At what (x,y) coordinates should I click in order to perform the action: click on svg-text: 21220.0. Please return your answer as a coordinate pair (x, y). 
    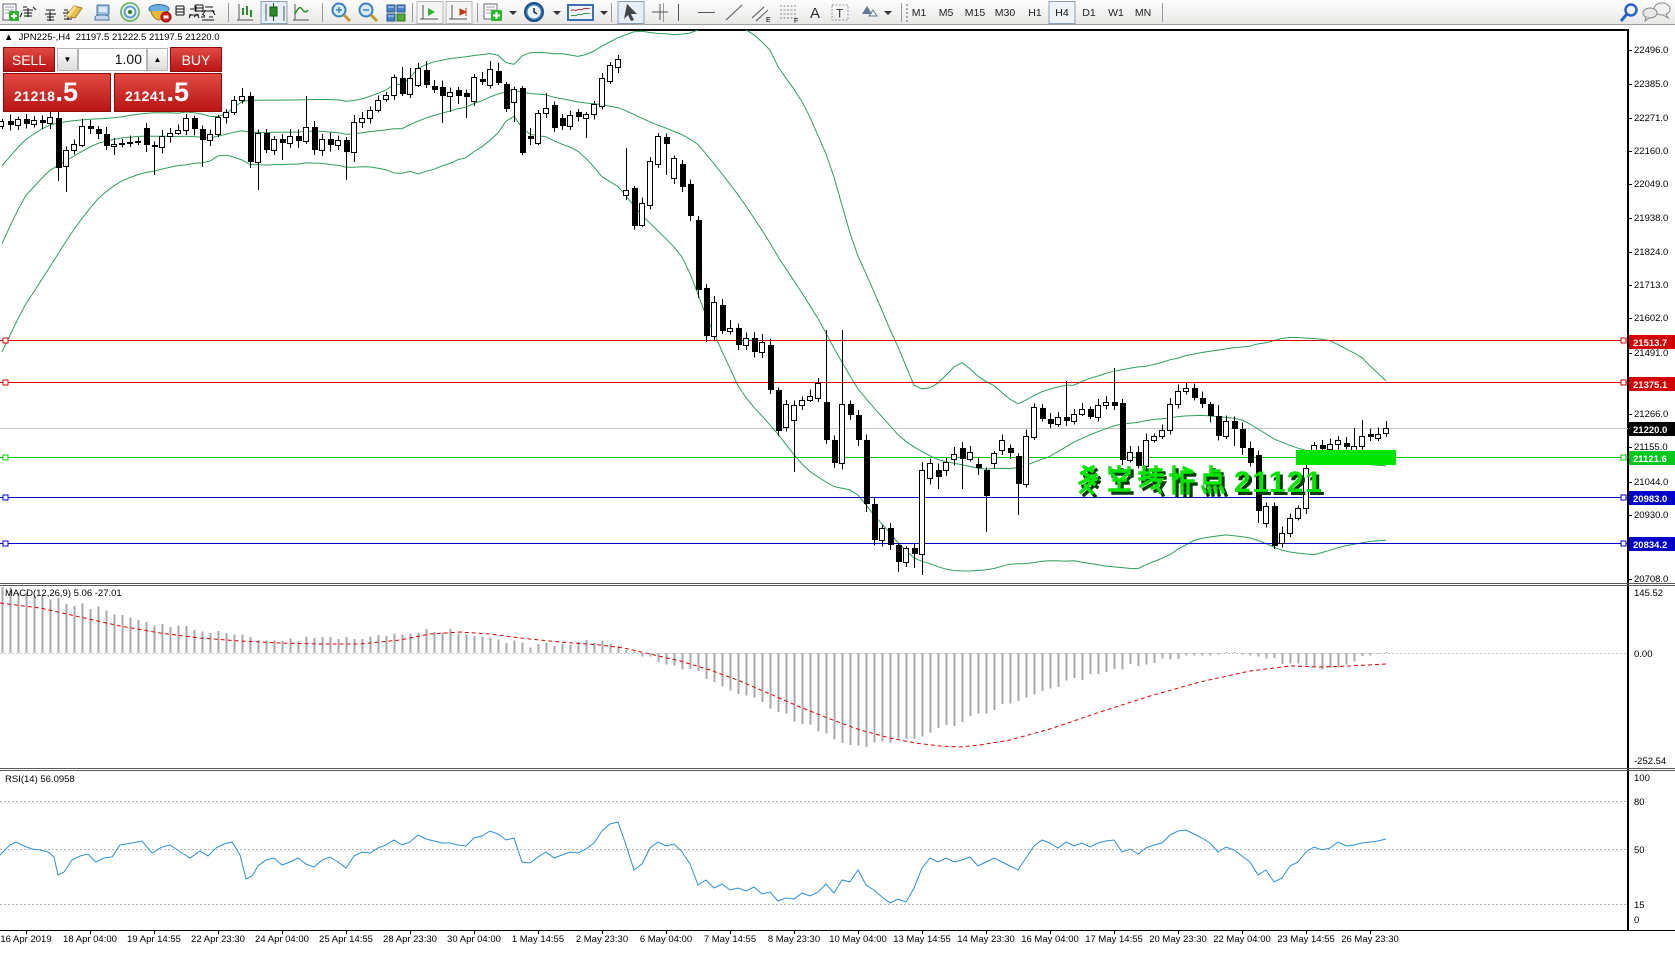
    Looking at the image, I should click on (1650, 430).